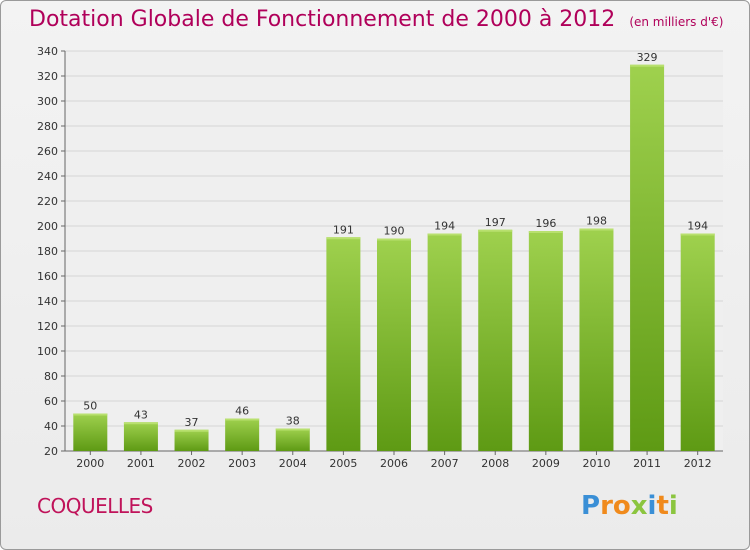 The image size is (750, 550). Describe the element at coordinates (242, 411) in the screenshot. I see `bar-value-label: 46` at that location.